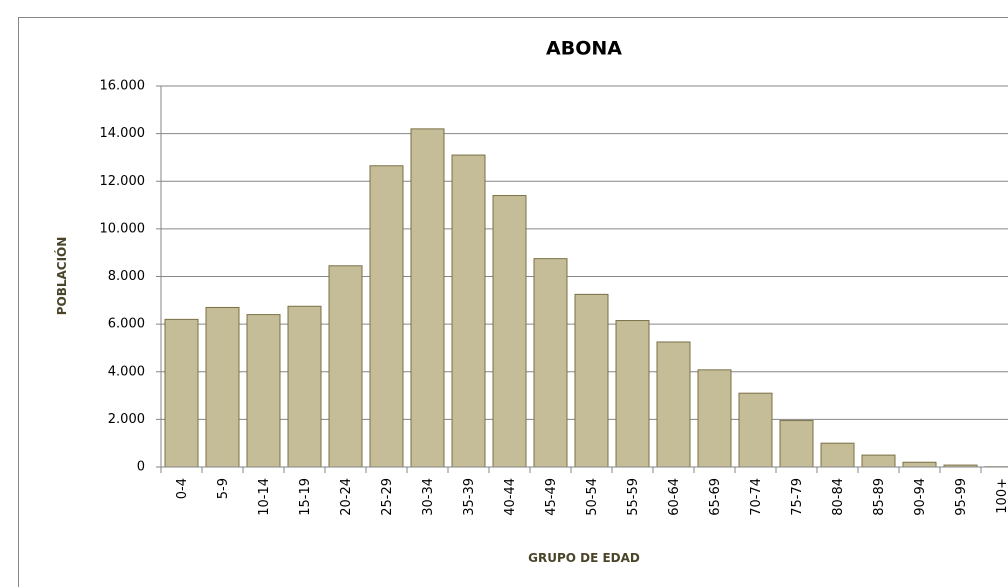 This screenshot has width=1008, height=587. I want to click on x-tick-label: 55-59, so click(633, 497).